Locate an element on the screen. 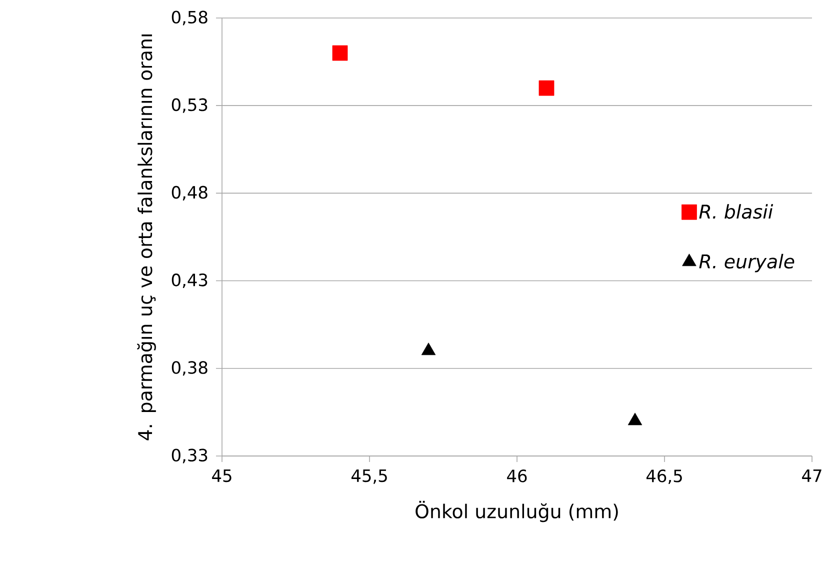 The image size is (829, 571). x-tick-label: 45,5 is located at coordinates (369, 477).